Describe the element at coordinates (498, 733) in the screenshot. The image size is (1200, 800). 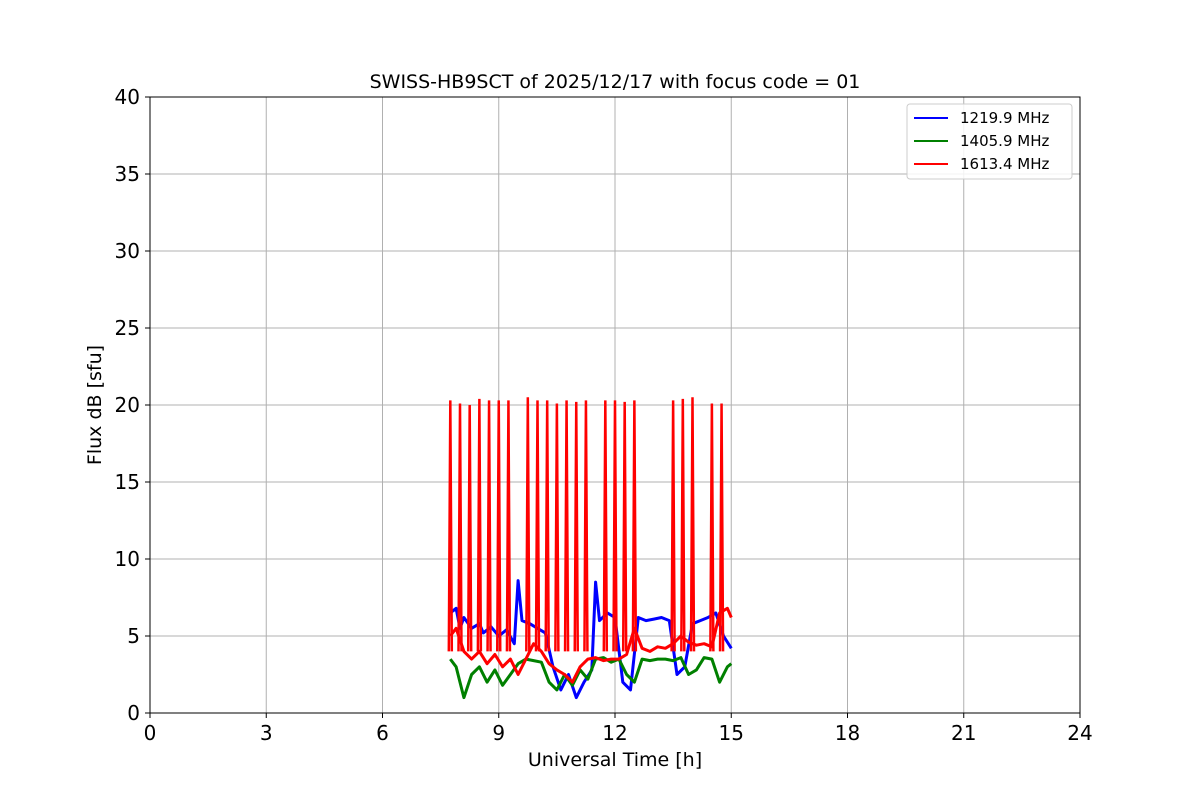
I see `x-tick-label: 9` at that location.